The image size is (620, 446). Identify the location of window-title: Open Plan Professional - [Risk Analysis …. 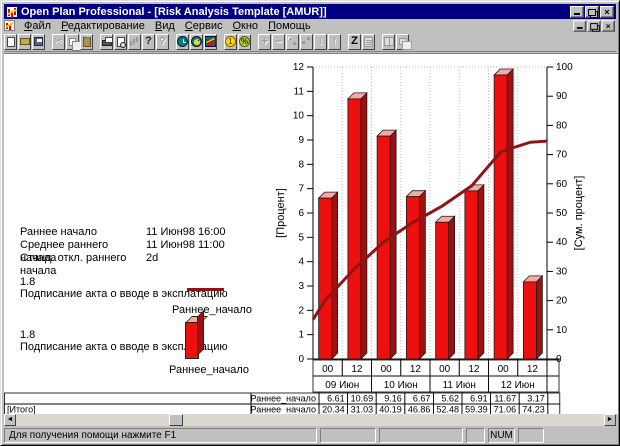
(174, 11).